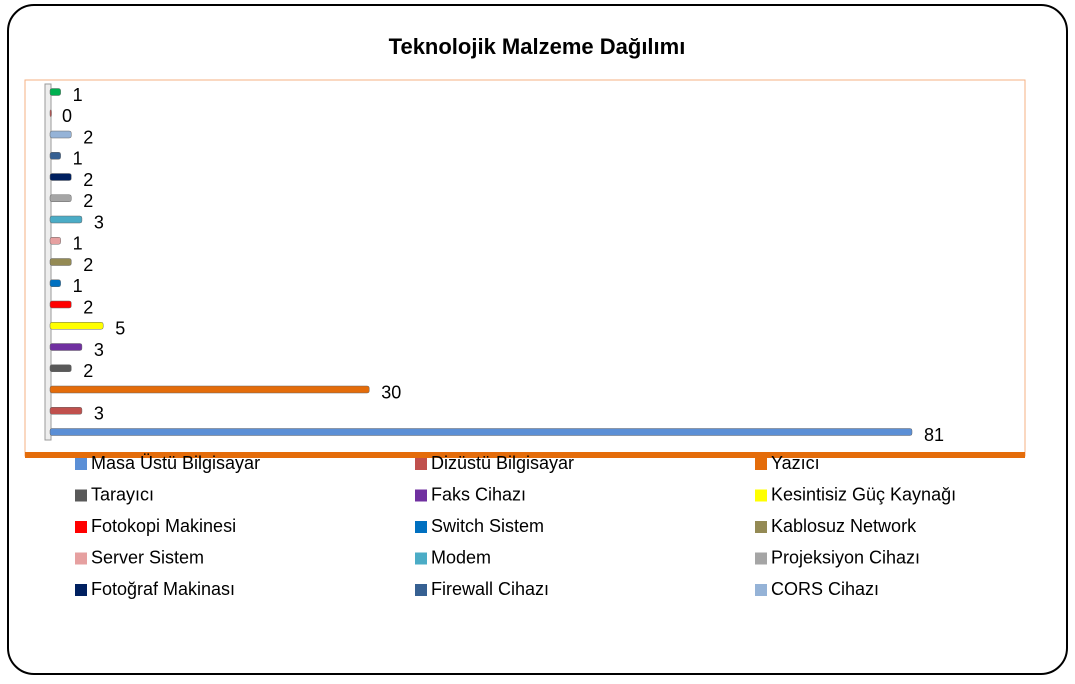 Image resolution: width=1075 pixels, height=684 pixels. I want to click on legend-label: Projeksiyon Cihazı, so click(845, 557).